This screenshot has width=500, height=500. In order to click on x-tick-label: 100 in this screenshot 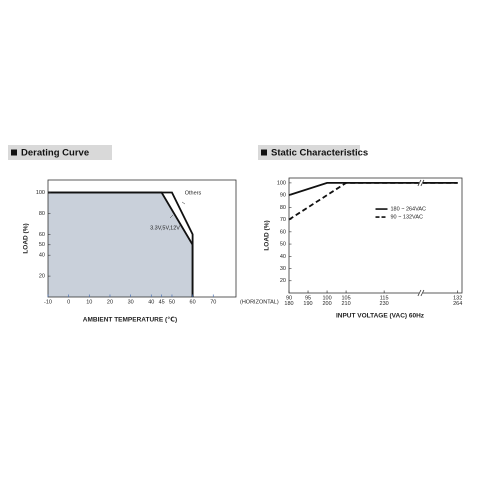, I will do `click(326, 298)`.